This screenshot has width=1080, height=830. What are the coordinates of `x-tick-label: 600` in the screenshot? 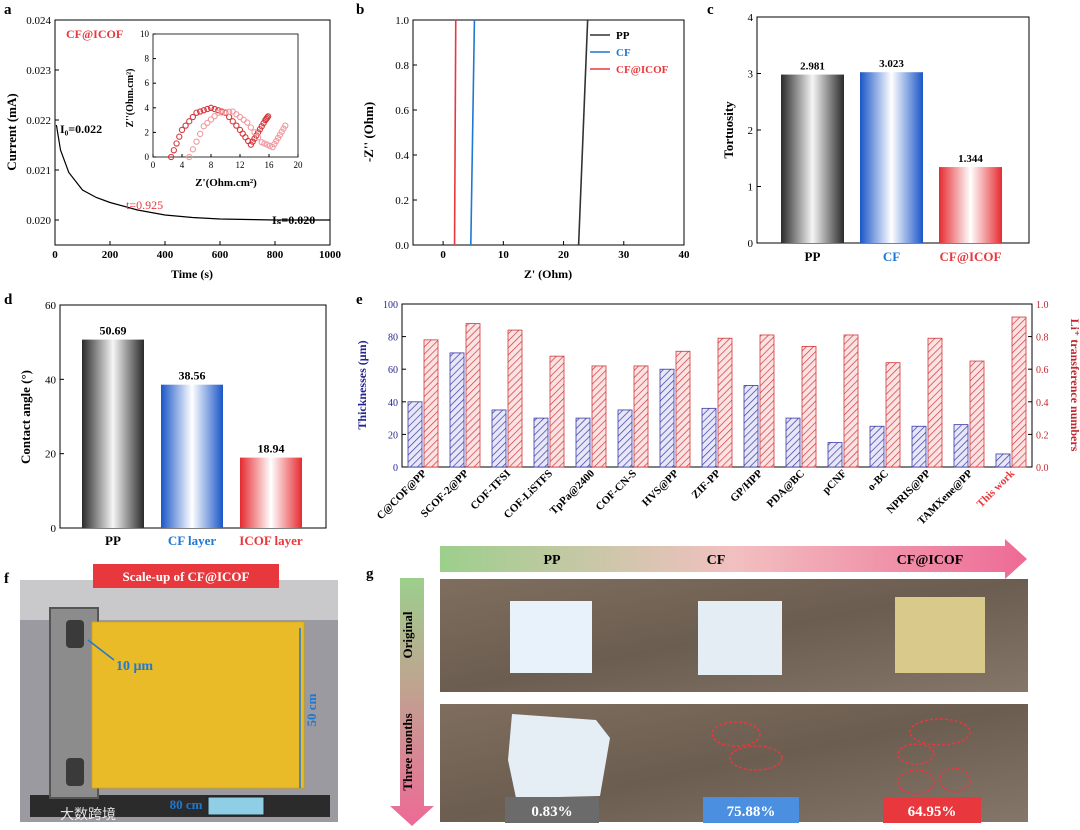 It's located at (220, 255).